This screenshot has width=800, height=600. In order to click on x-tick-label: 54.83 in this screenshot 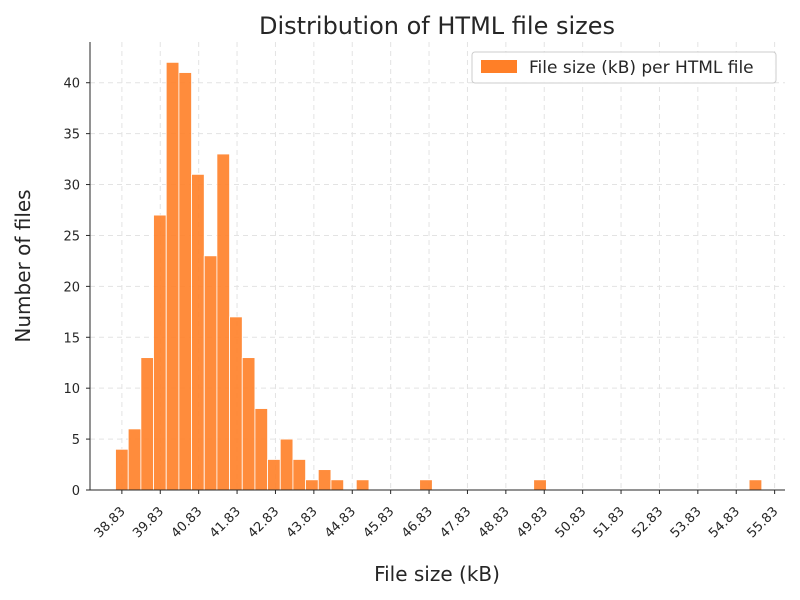, I will do `click(724, 522)`.